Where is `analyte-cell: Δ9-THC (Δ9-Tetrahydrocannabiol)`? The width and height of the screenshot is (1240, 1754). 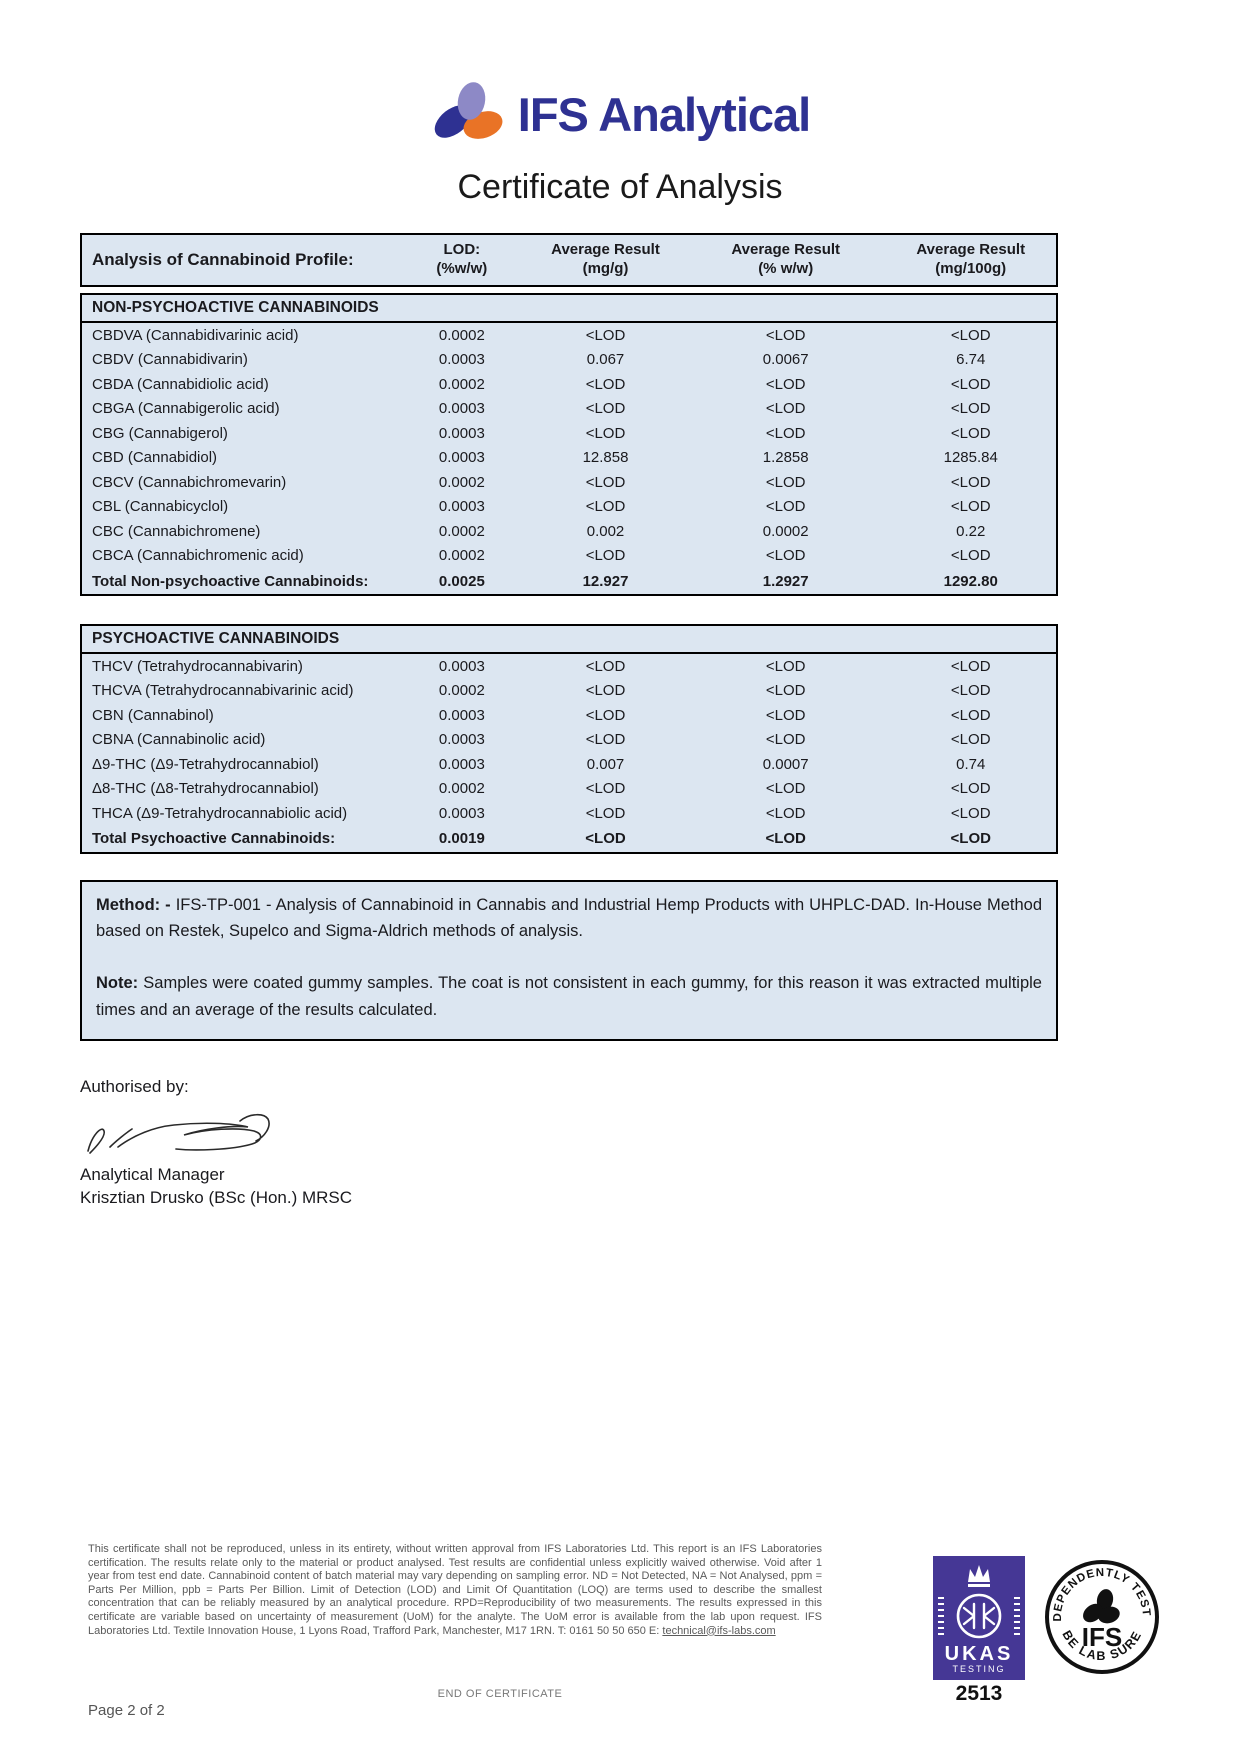 analyte-cell: Δ9-THC (Δ9-Tetrahydrocannabiol) is located at coordinates (205, 764).